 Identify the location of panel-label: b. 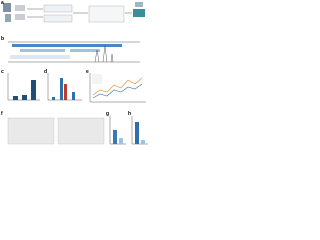
(2, 39).